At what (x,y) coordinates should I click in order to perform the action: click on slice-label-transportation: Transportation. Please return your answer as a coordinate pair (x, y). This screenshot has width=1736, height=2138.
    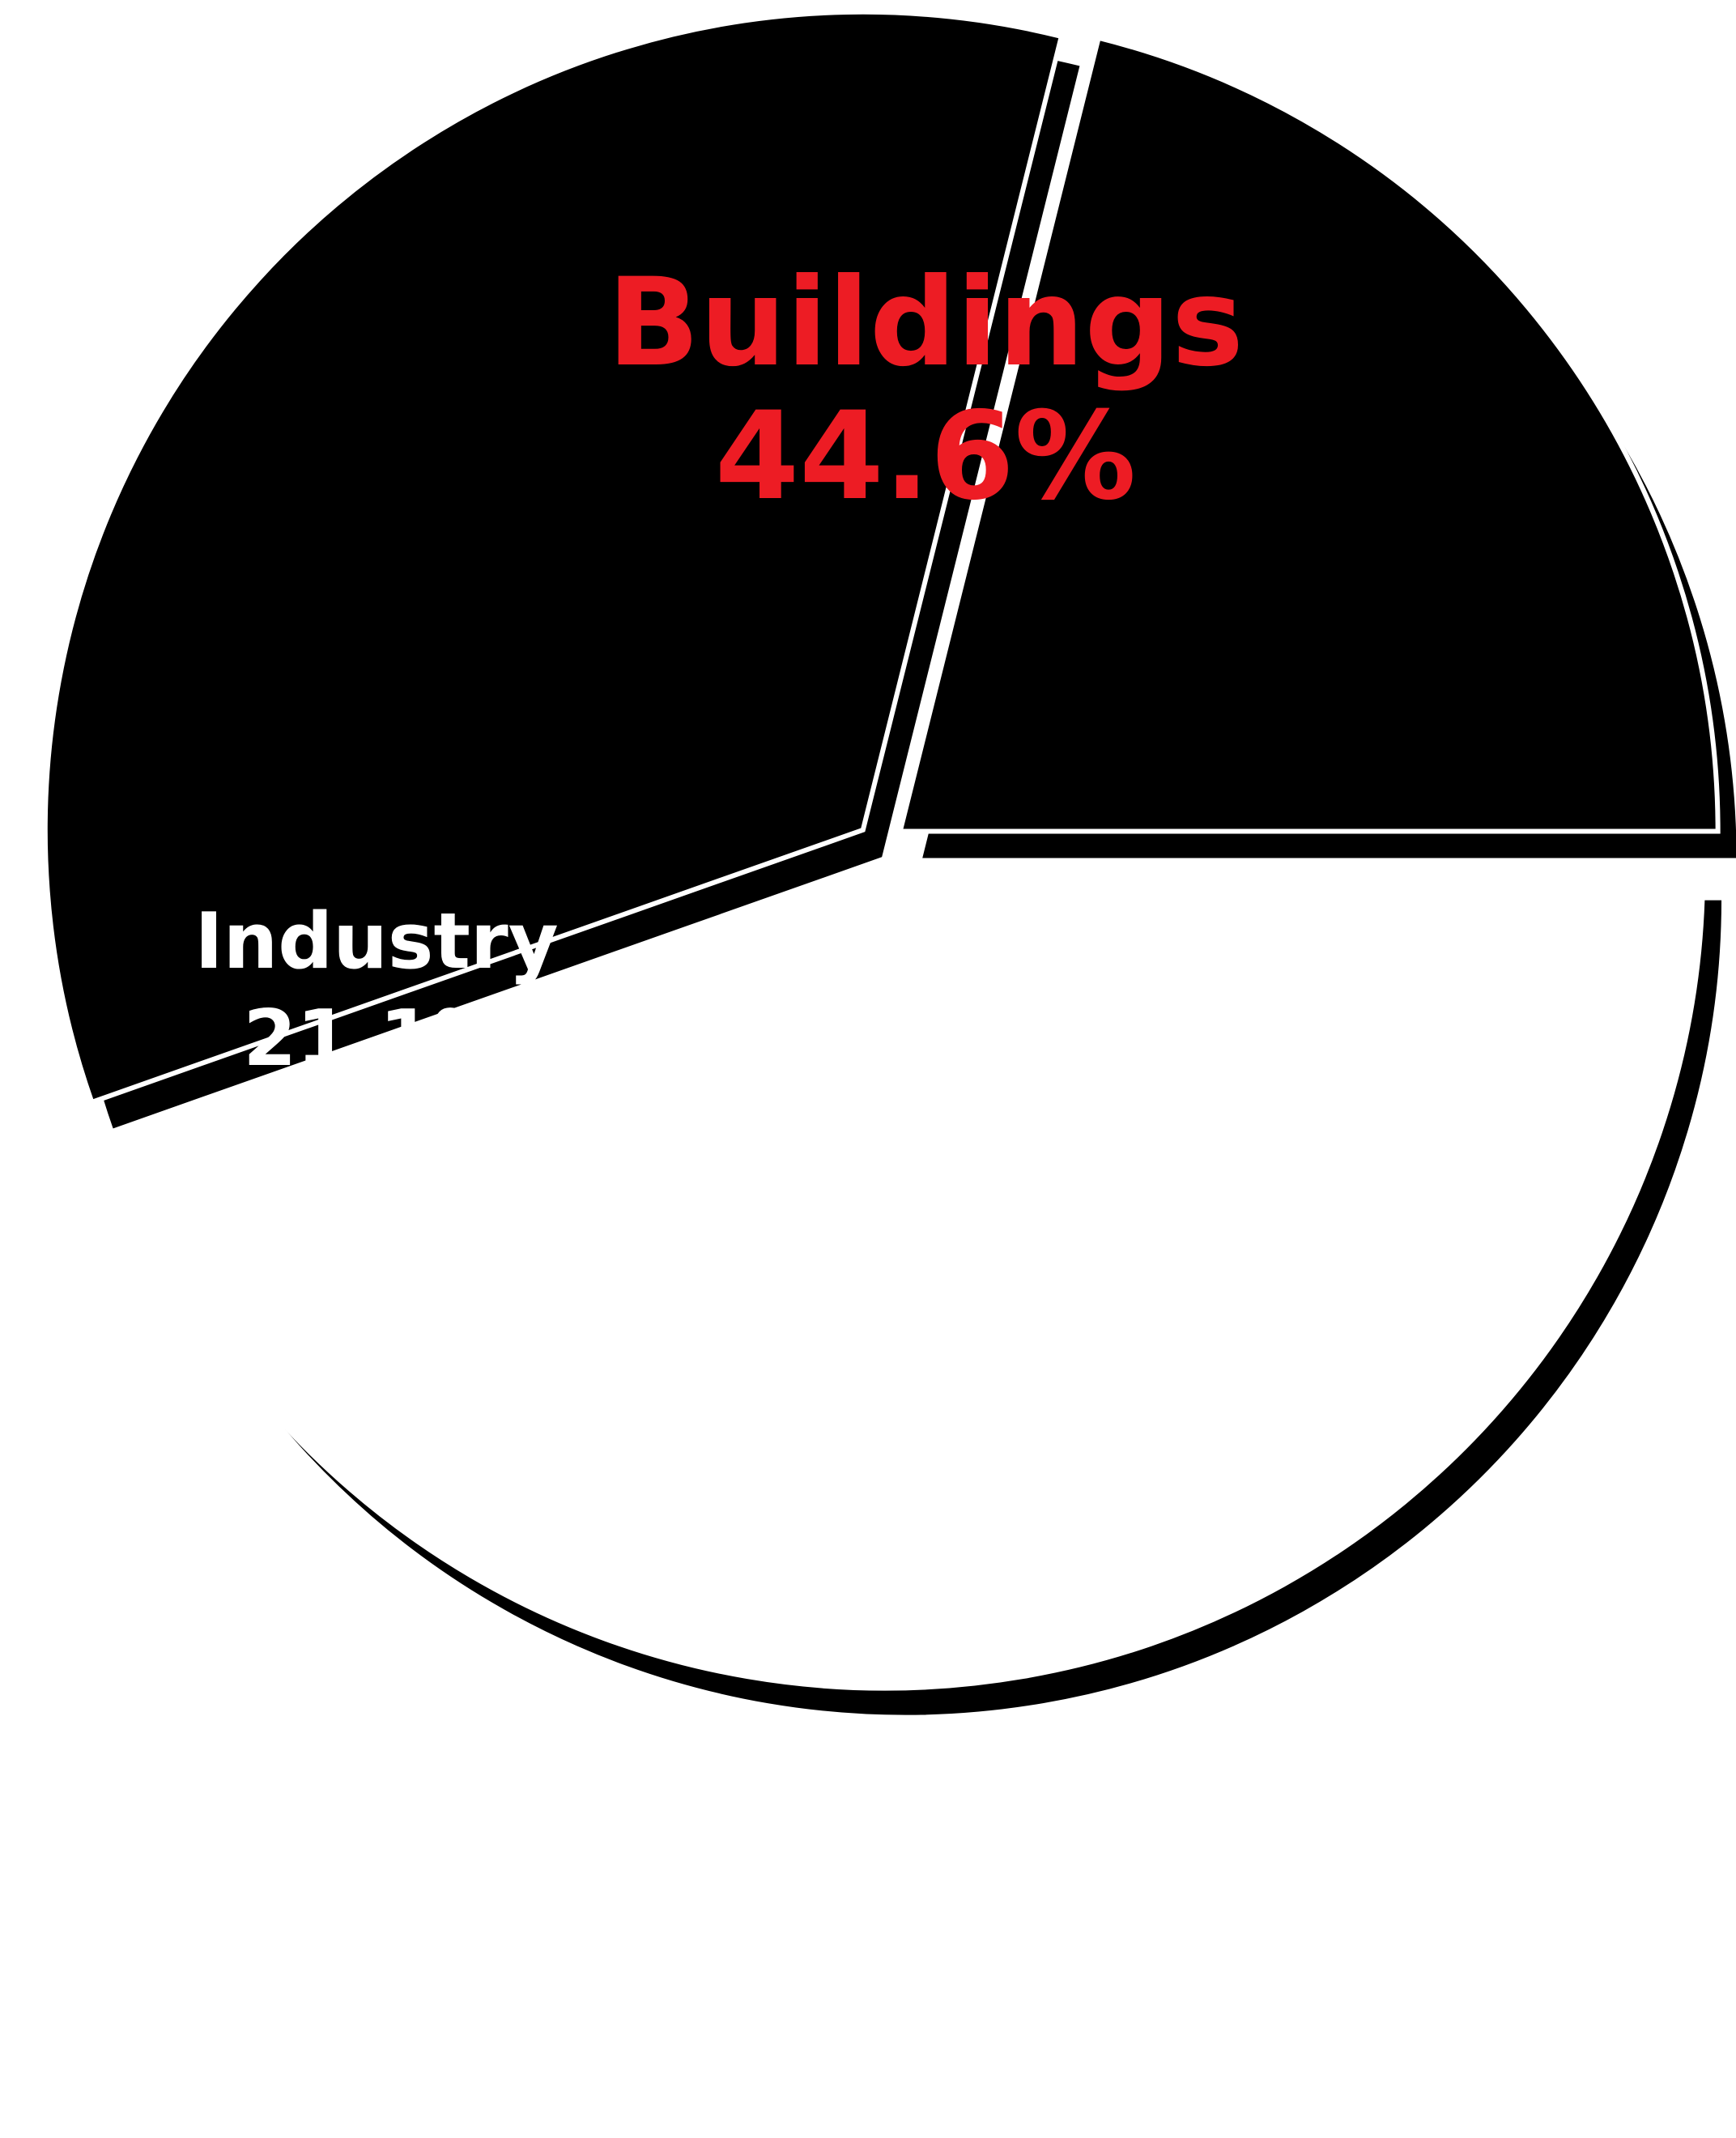
    Looking at the image, I should click on (1178, 1103).